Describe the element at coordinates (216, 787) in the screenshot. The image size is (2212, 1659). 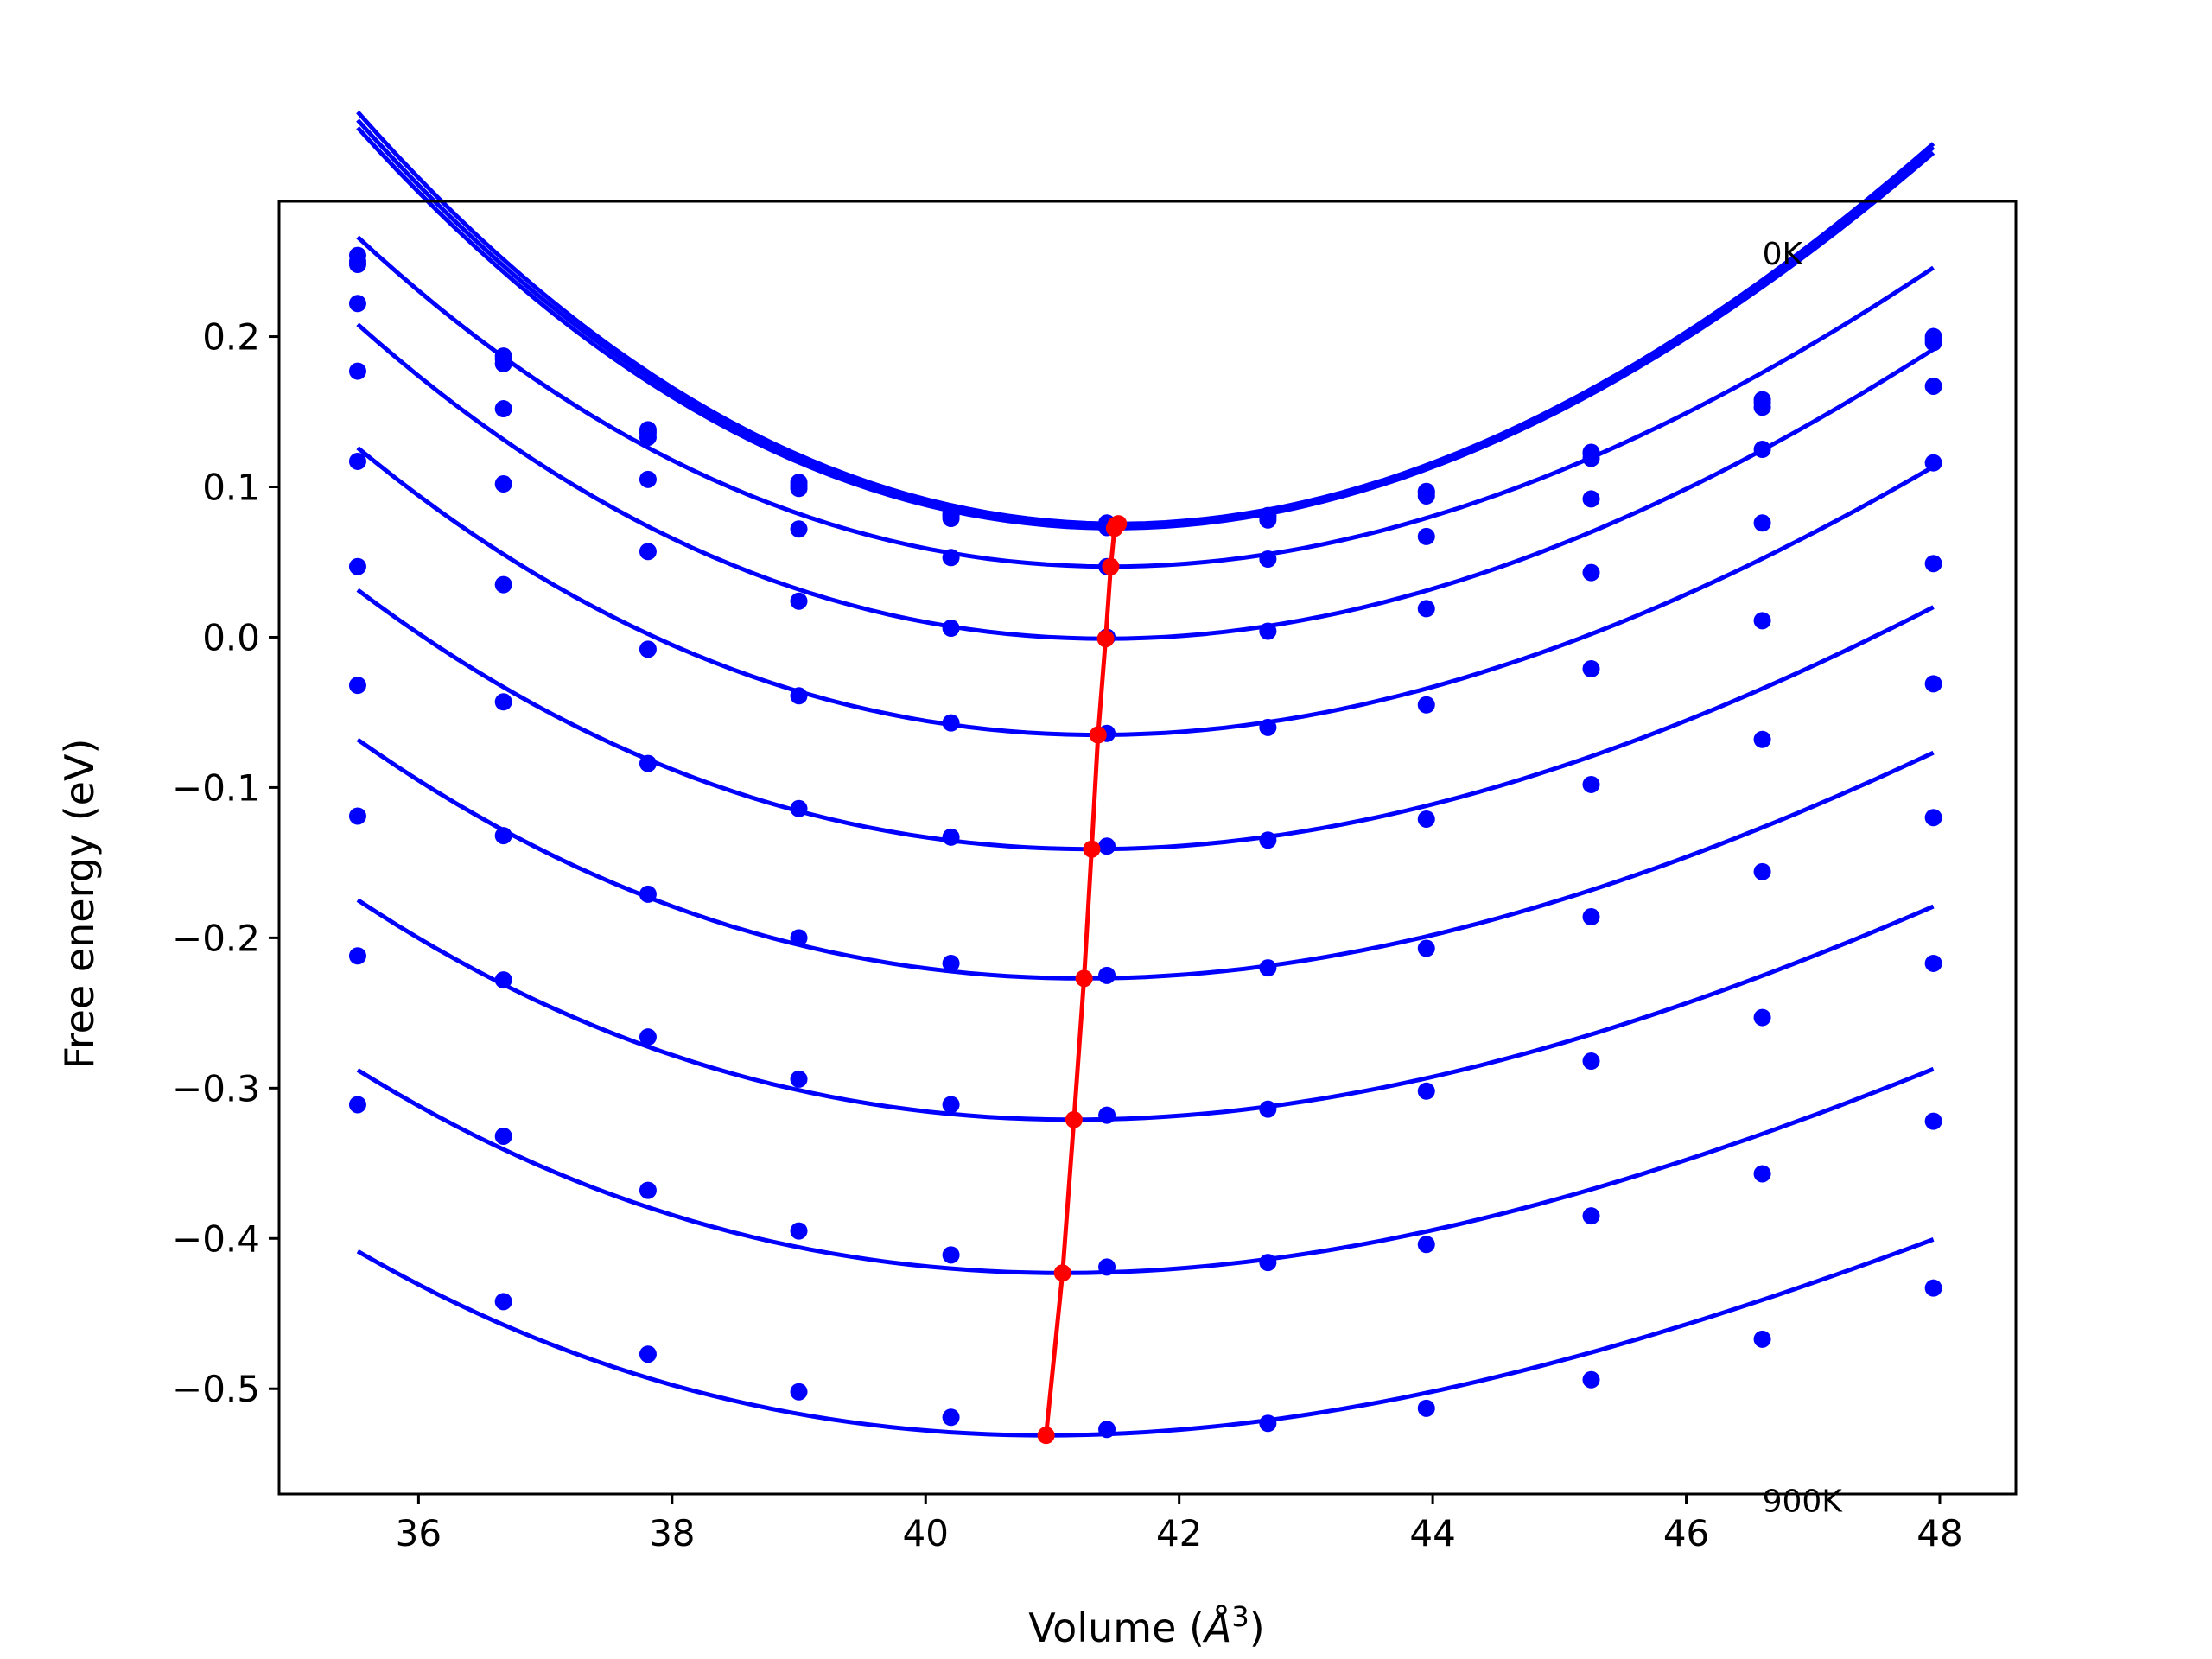
I see `y-tick-label: −0.1` at that location.